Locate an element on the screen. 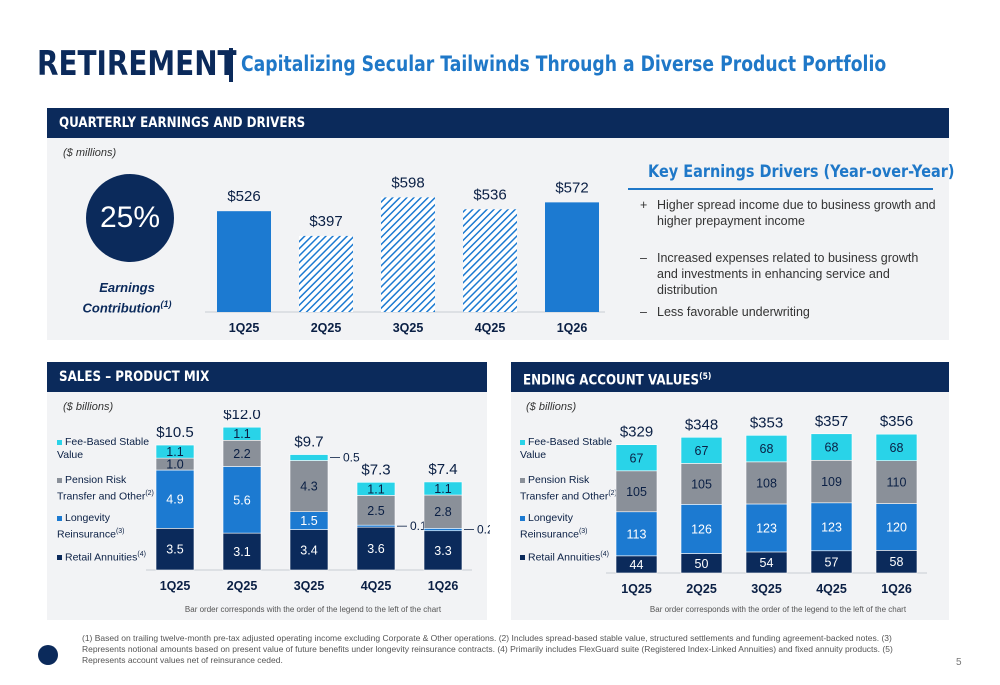  earnings-header-title: QUARTERLY EARNINGS AND DRIVERS is located at coordinates (182, 123).